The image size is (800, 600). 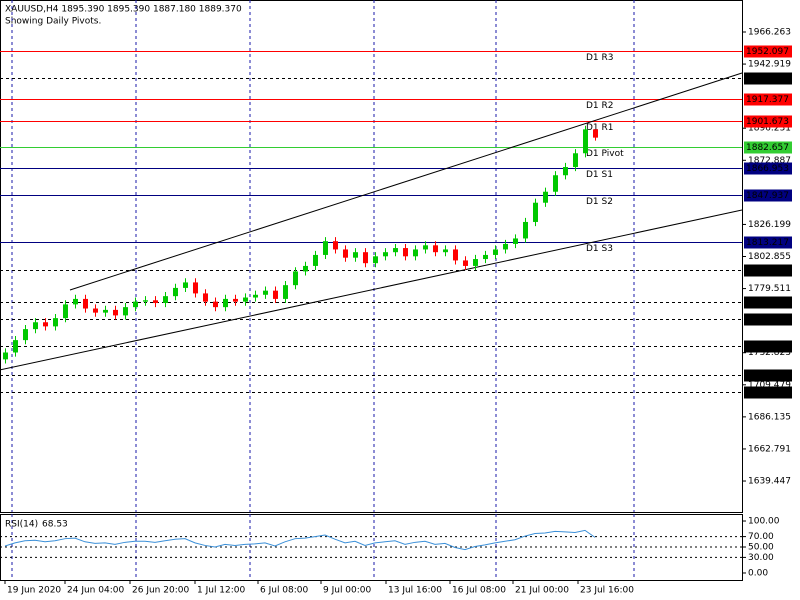 I want to click on rsi-tick-label: 30.00, so click(x=761, y=558).